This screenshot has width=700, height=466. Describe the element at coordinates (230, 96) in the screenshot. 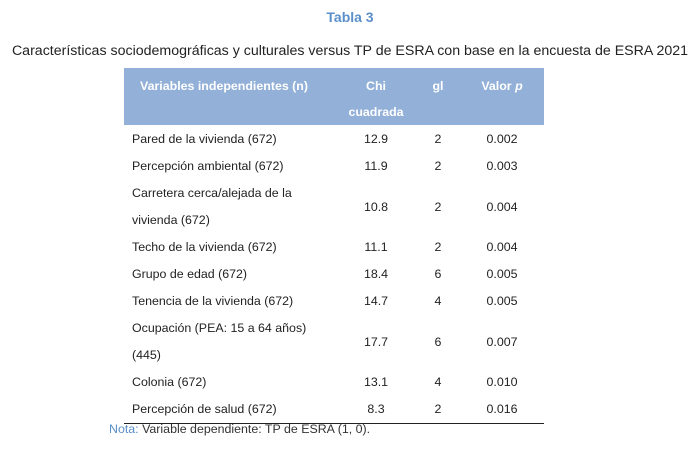

I see `header-variables: Variables independientes (n)` at that location.